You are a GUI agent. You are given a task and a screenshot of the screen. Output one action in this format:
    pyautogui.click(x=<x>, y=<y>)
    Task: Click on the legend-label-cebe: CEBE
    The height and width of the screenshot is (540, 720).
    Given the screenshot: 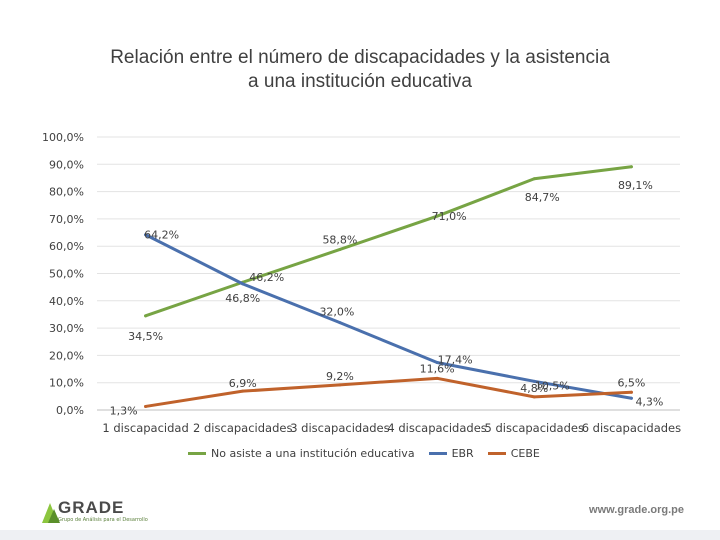 What is the action you would take?
    pyautogui.click(x=525, y=453)
    